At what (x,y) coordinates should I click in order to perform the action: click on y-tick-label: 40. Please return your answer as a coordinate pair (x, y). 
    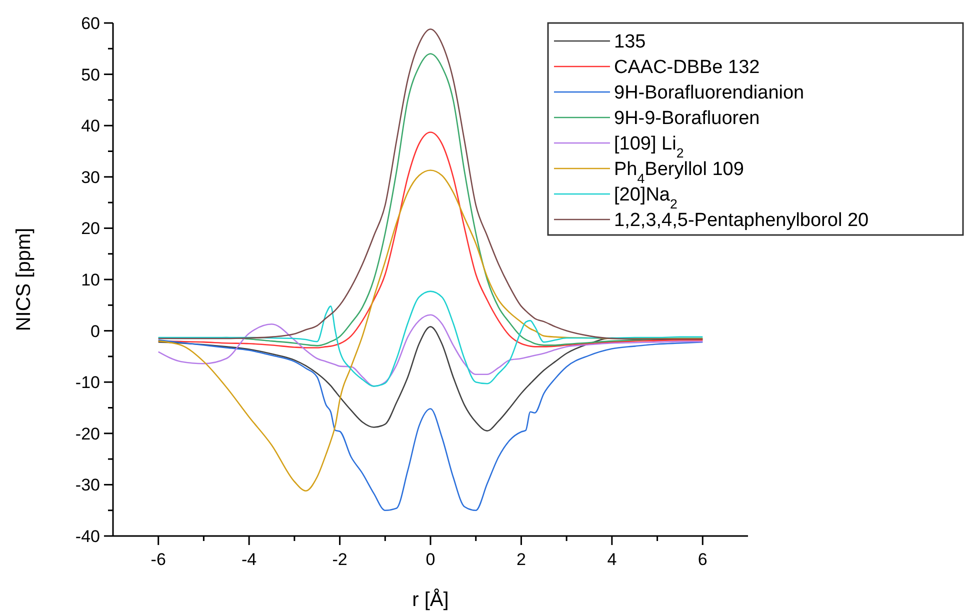
    Looking at the image, I should click on (90, 126).